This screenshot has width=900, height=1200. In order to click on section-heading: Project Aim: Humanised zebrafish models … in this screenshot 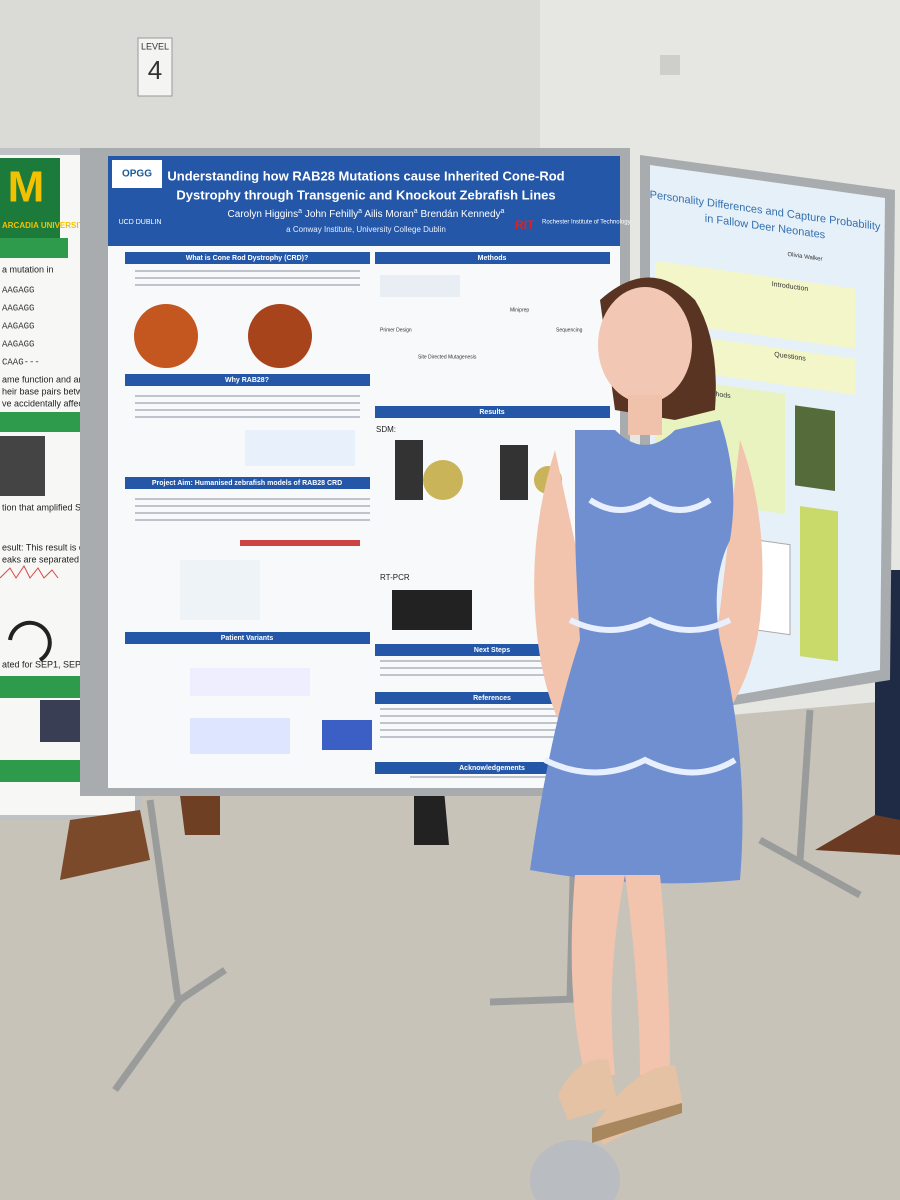, I will do `click(247, 483)`.